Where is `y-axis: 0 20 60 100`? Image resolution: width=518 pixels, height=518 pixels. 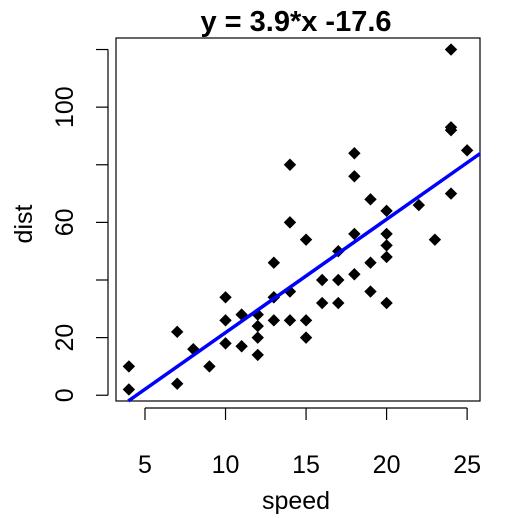 y-axis: 0 20 60 100 is located at coordinates (80, 225).